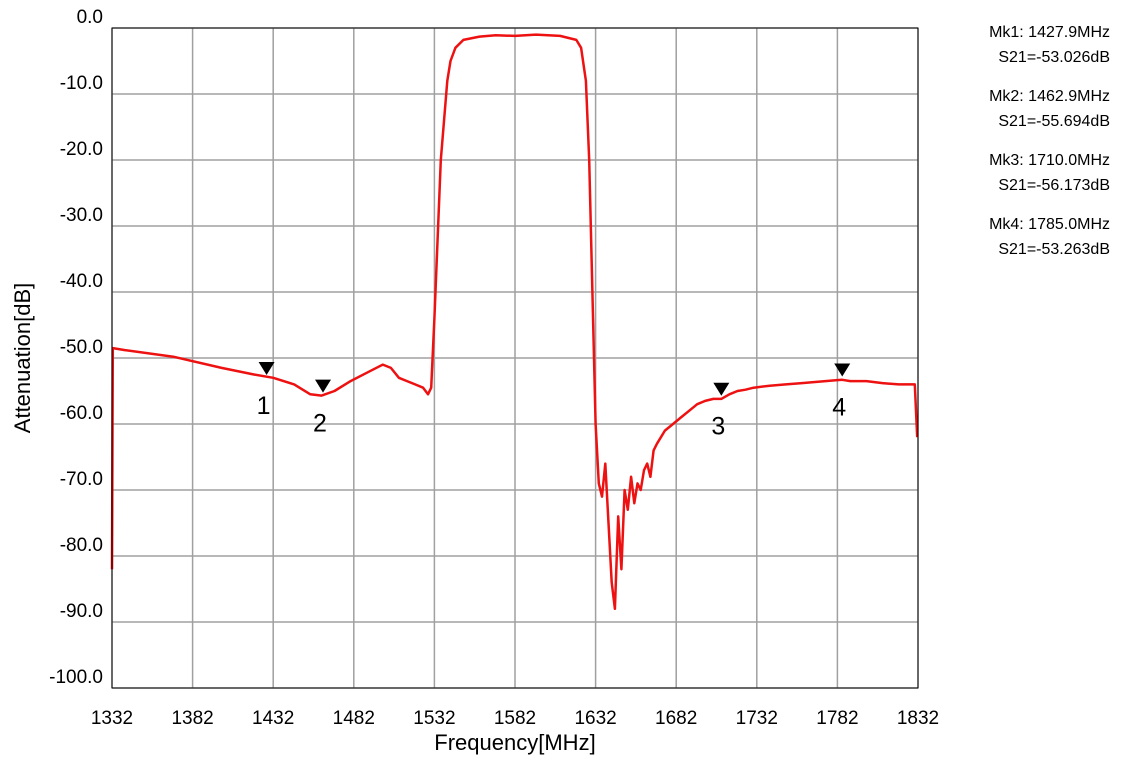  What do you see at coordinates (1025, 173) in the screenshot?
I see `marker-readout: Mk3: 1710.0MHz S21=-56.173dB` at bounding box center [1025, 173].